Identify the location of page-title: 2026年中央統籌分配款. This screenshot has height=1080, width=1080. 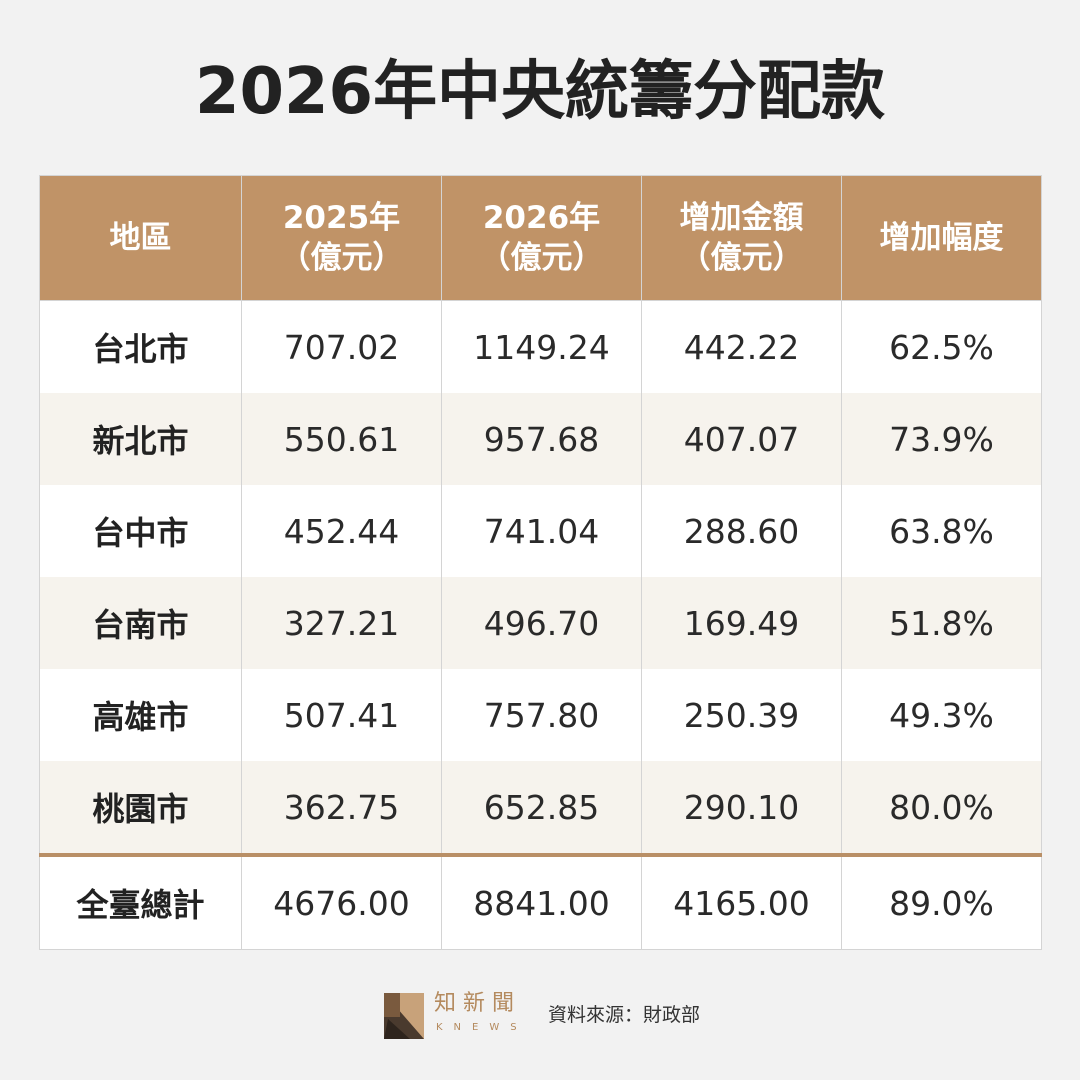
(540, 92).